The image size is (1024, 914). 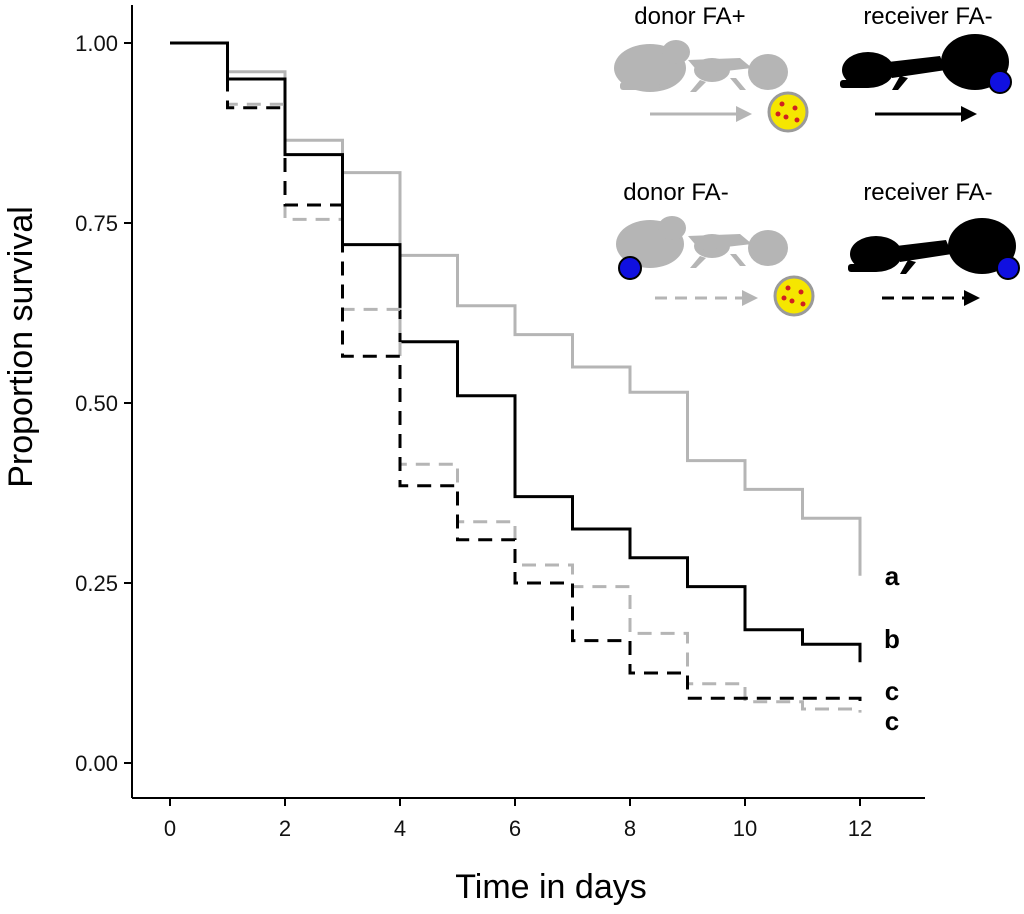 I want to click on legend-entry-donor-fa-plus: donor FA+, so click(x=711, y=68).